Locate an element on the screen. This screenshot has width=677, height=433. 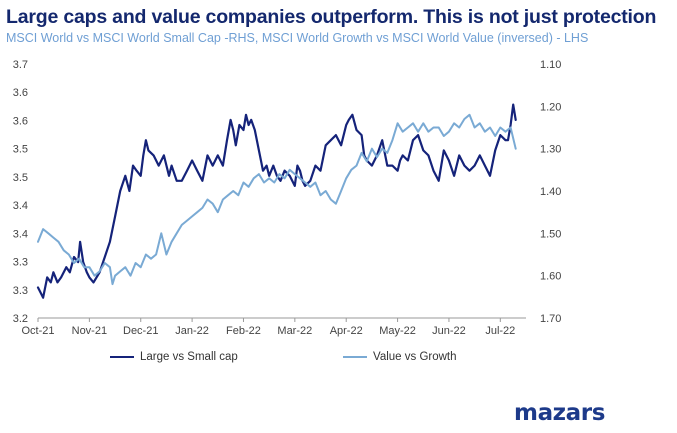
y-left-tick-label: 3.2 is located at coordinates (20, 319).